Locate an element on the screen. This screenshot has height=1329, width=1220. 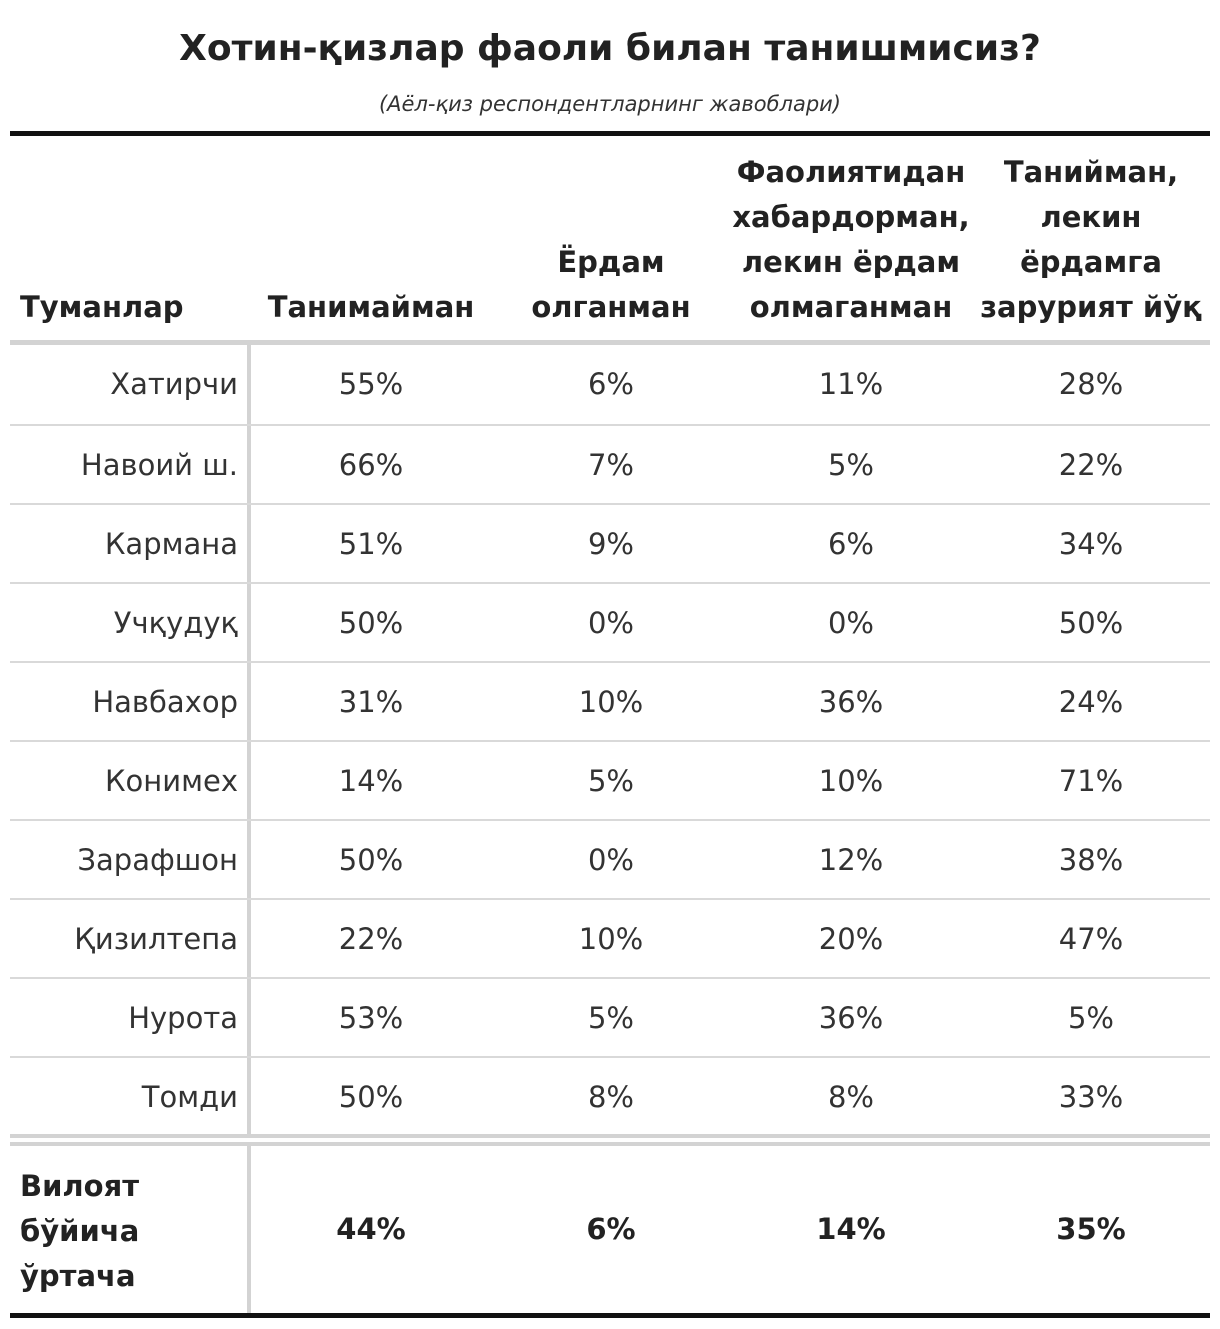
table-row: Зарафшон 50% 0% 12% 38% is located at coordinates (610, 858).